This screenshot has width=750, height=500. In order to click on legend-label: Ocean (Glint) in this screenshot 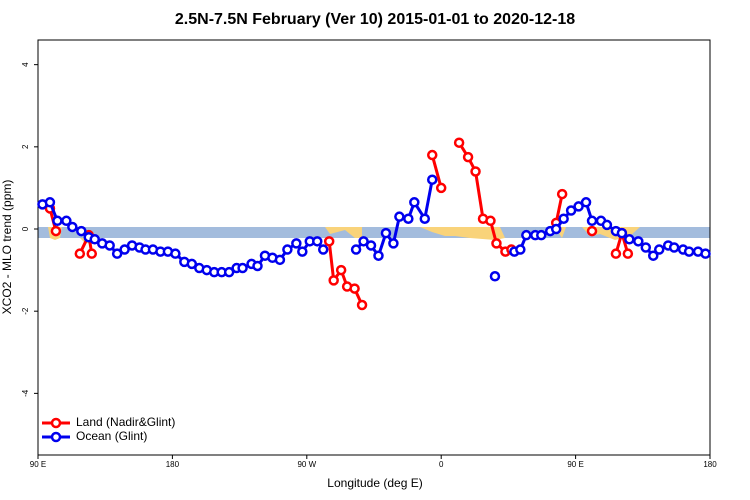, I will do `click(111, 436)`.